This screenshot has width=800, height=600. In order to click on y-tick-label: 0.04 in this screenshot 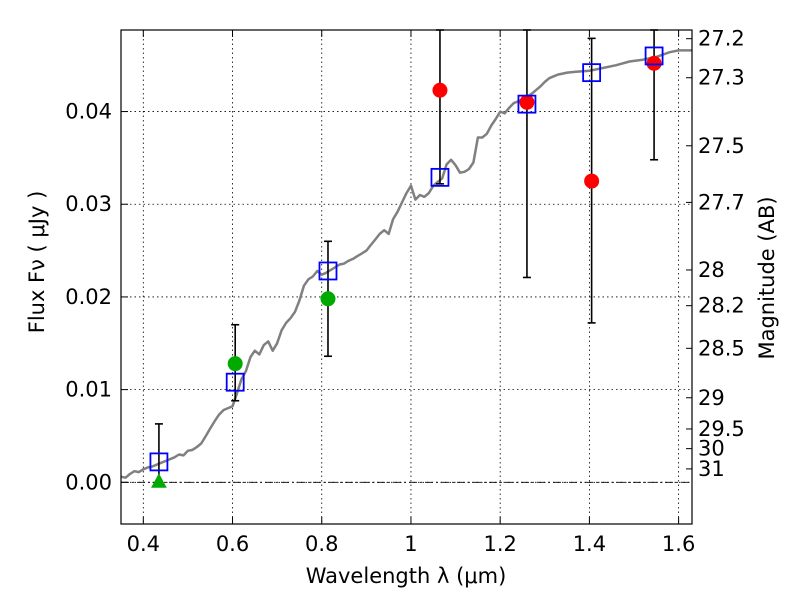, I will do `click(88, 112)`.